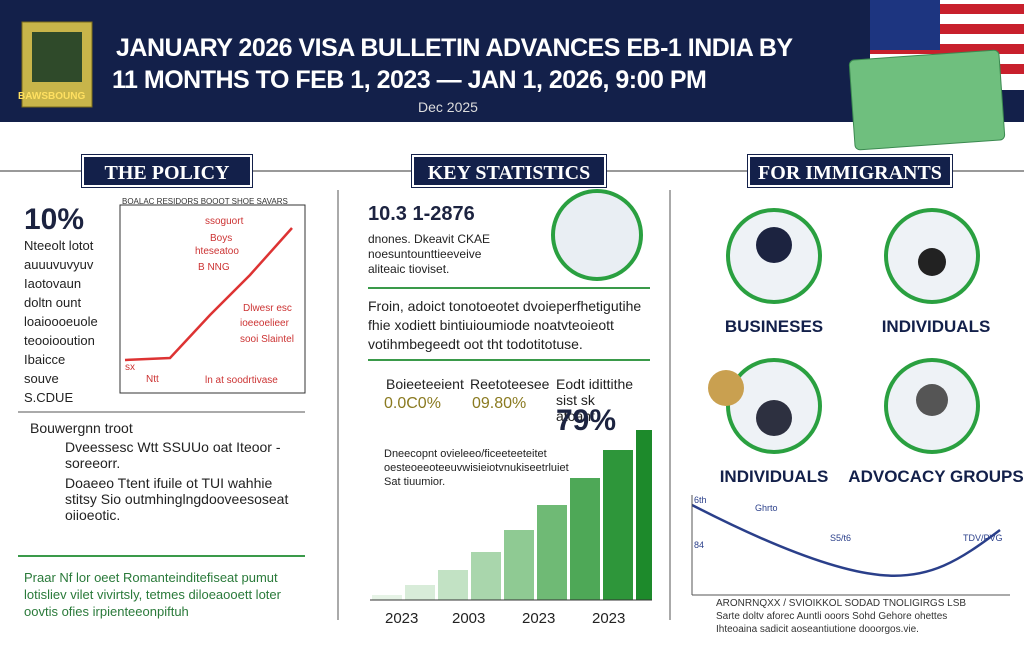 The width and height of the screenshot is (1024, 651). I want to click on figure: 10.3 1-2876, so click(421, 214).